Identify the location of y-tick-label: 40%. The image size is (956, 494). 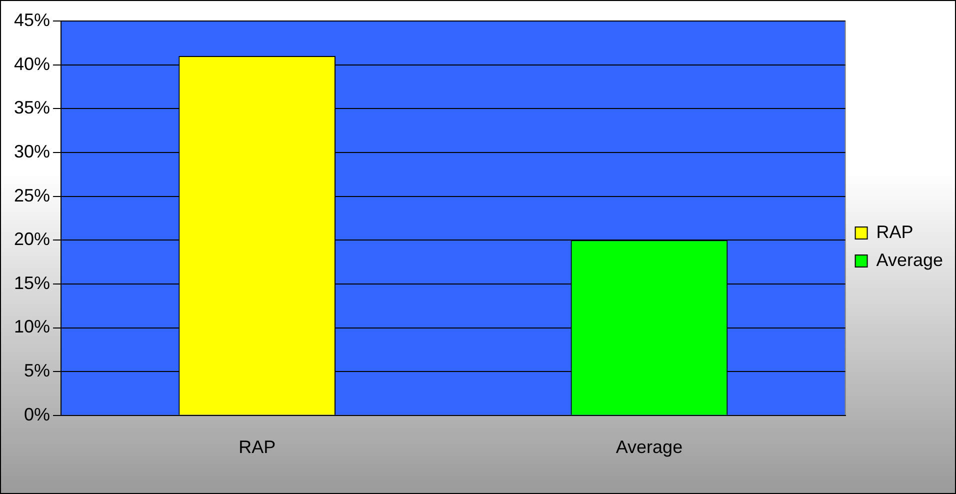
(32, 64).